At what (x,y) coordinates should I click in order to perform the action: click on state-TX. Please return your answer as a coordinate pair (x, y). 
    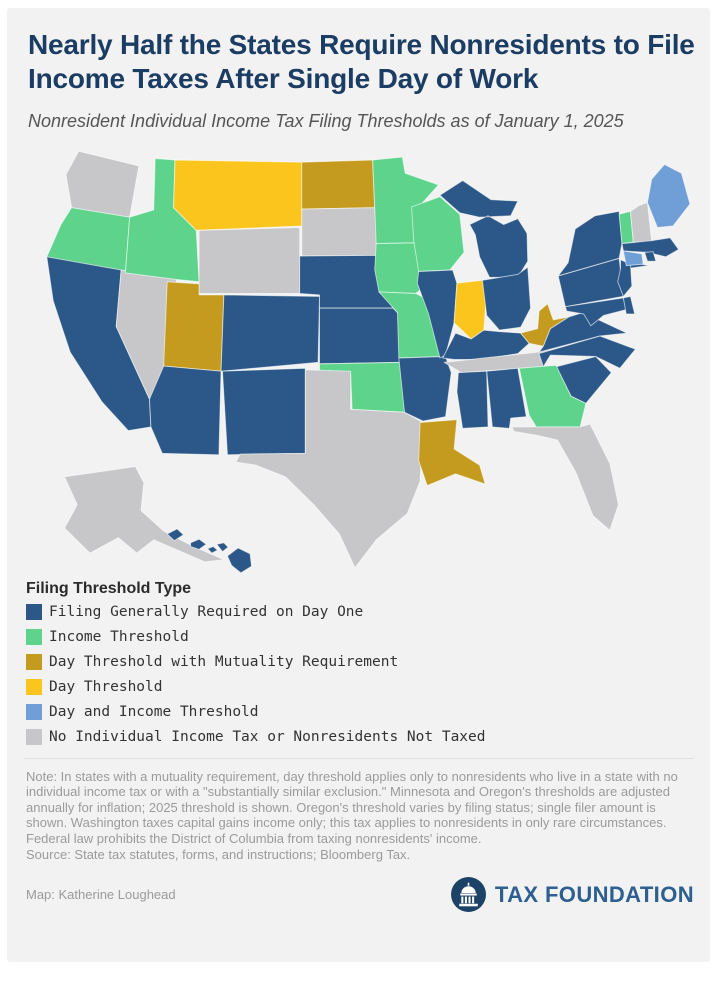
    Looking at the image, I should click on (329, 468).